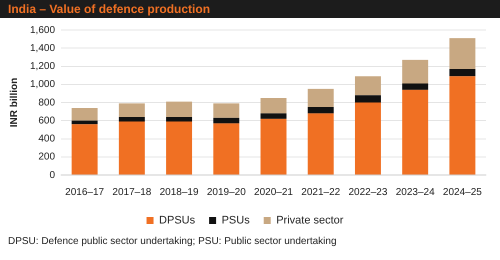 This screenshot has width=500, height=260. I want to click on y-tick-label: 600, so click(47, 120).